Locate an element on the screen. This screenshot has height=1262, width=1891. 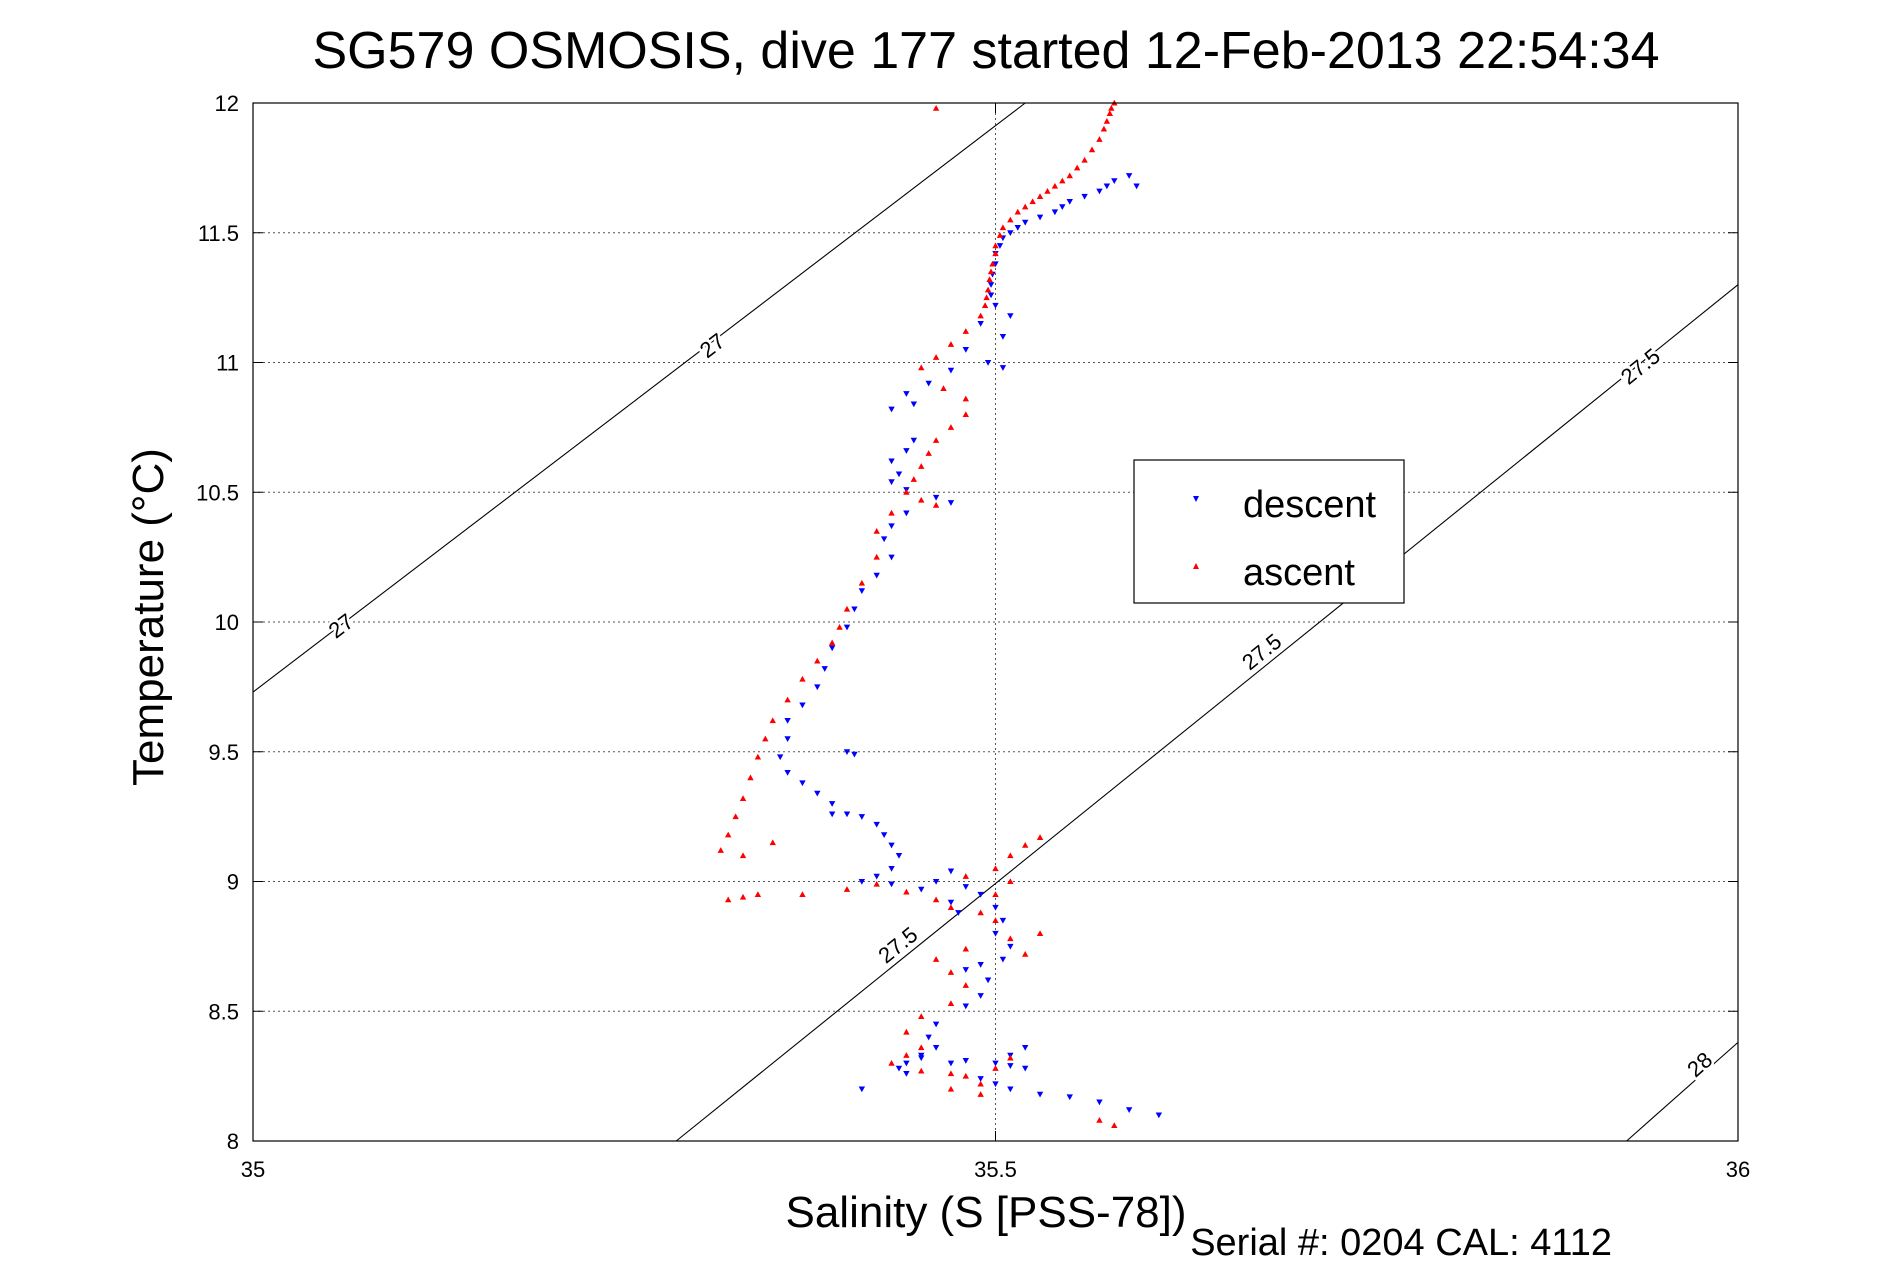
y-tick-label: 8.5 is located at coordinates (223, 1011).